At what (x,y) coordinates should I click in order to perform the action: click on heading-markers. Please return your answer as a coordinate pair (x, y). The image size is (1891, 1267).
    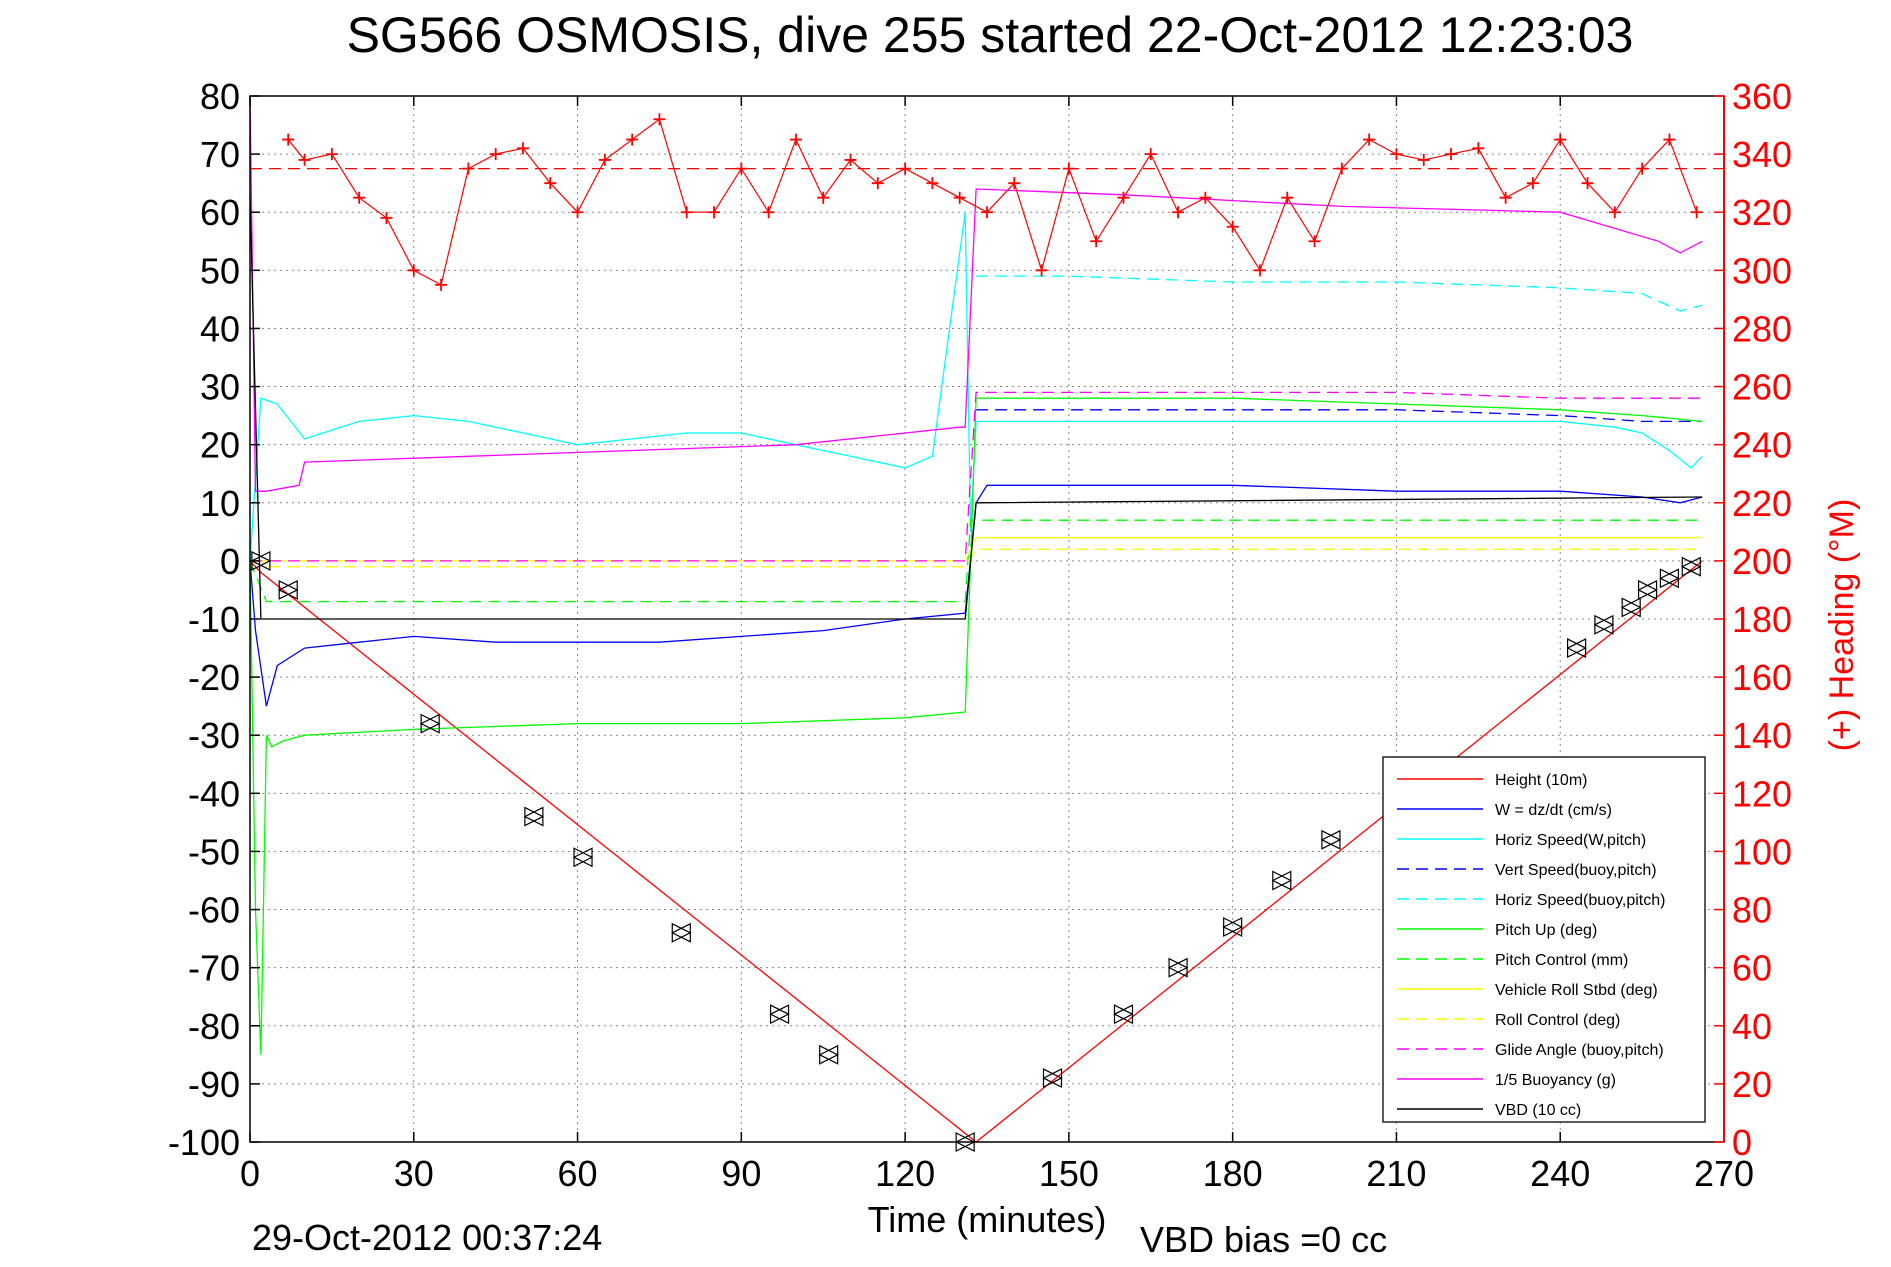
    Looking at the image, I should click on (987, 202).